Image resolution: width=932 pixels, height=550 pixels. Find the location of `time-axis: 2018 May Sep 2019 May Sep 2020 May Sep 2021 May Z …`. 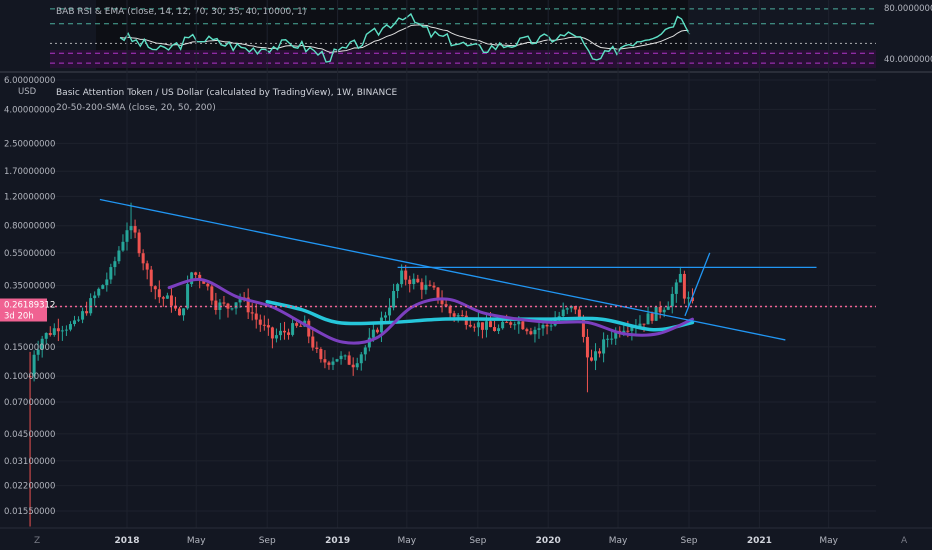

time-axis: 2018 May Sep 2019 May Sep 2020 May Sep 2021 May Z … is located at coordinates (466, 536).